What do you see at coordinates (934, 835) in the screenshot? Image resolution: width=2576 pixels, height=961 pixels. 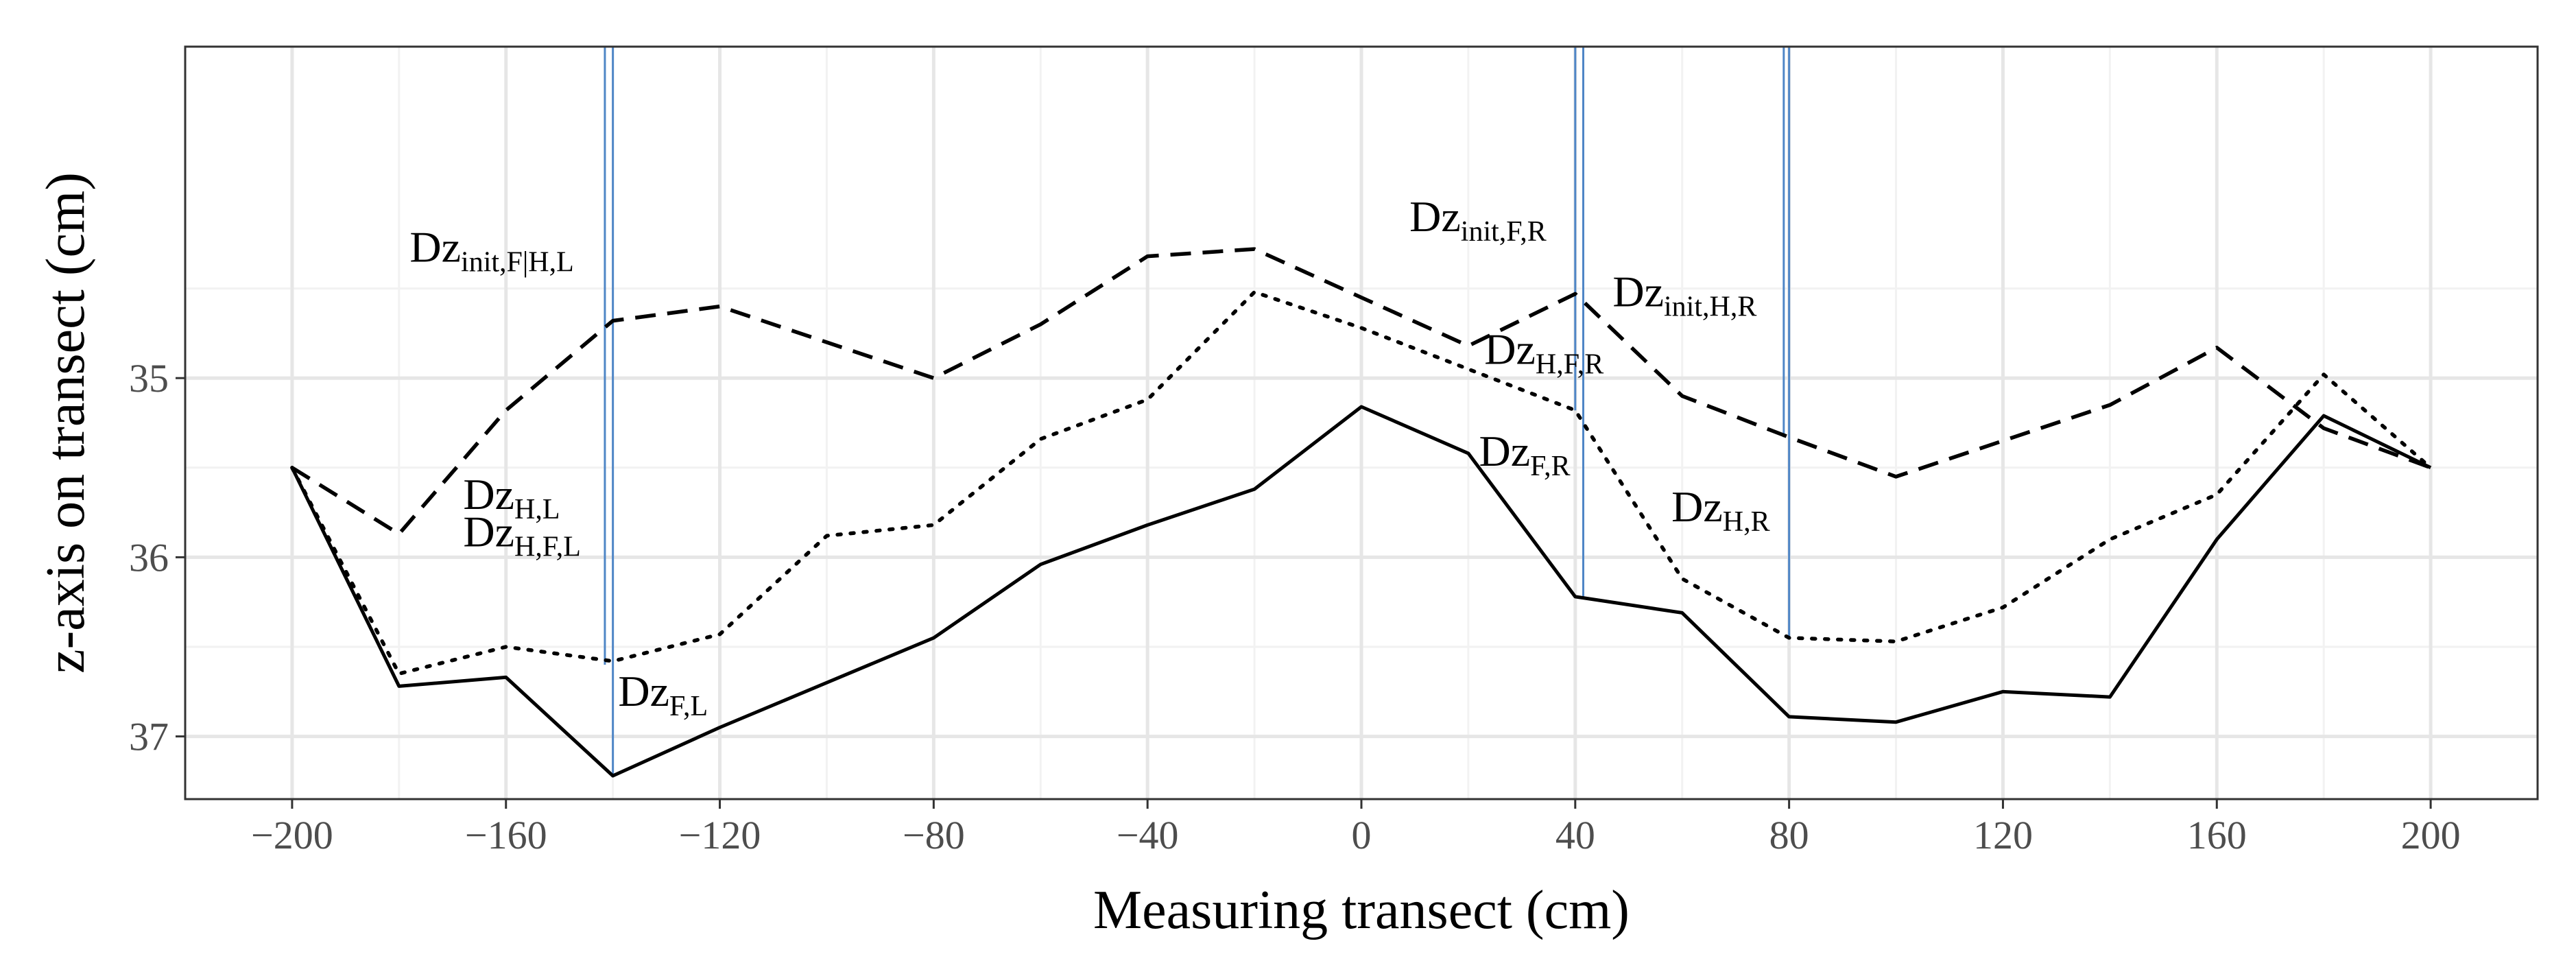 I see `x-tick-label: −80` at bounding box center [934, 835].